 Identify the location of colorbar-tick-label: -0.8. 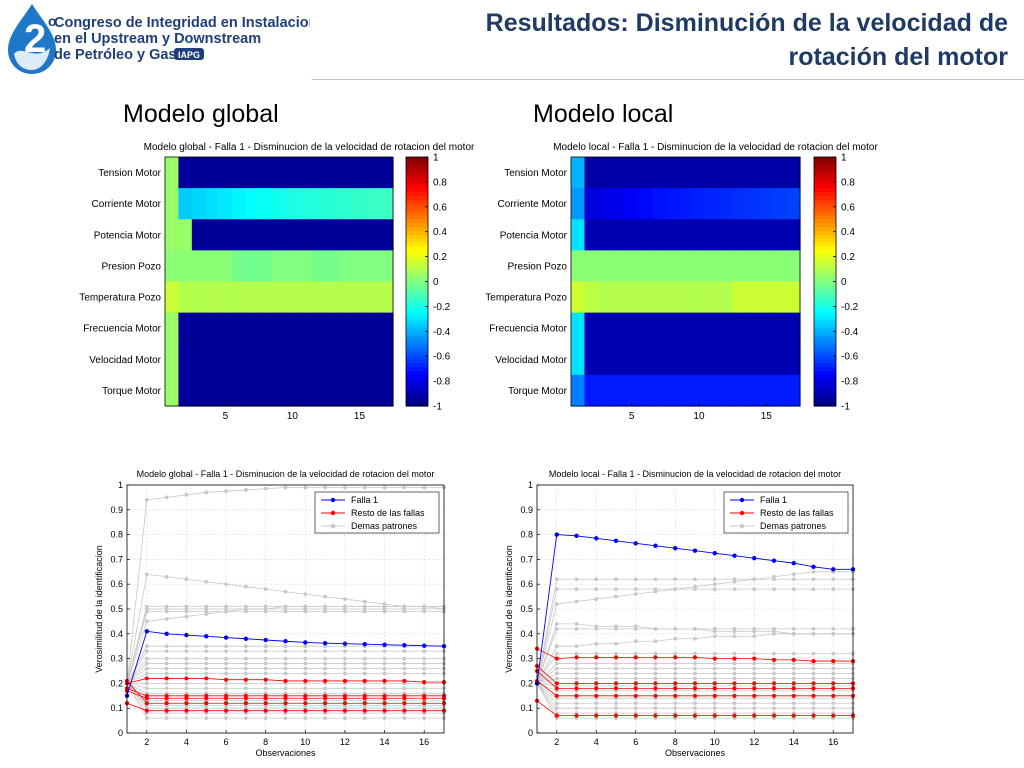
(850, 382).